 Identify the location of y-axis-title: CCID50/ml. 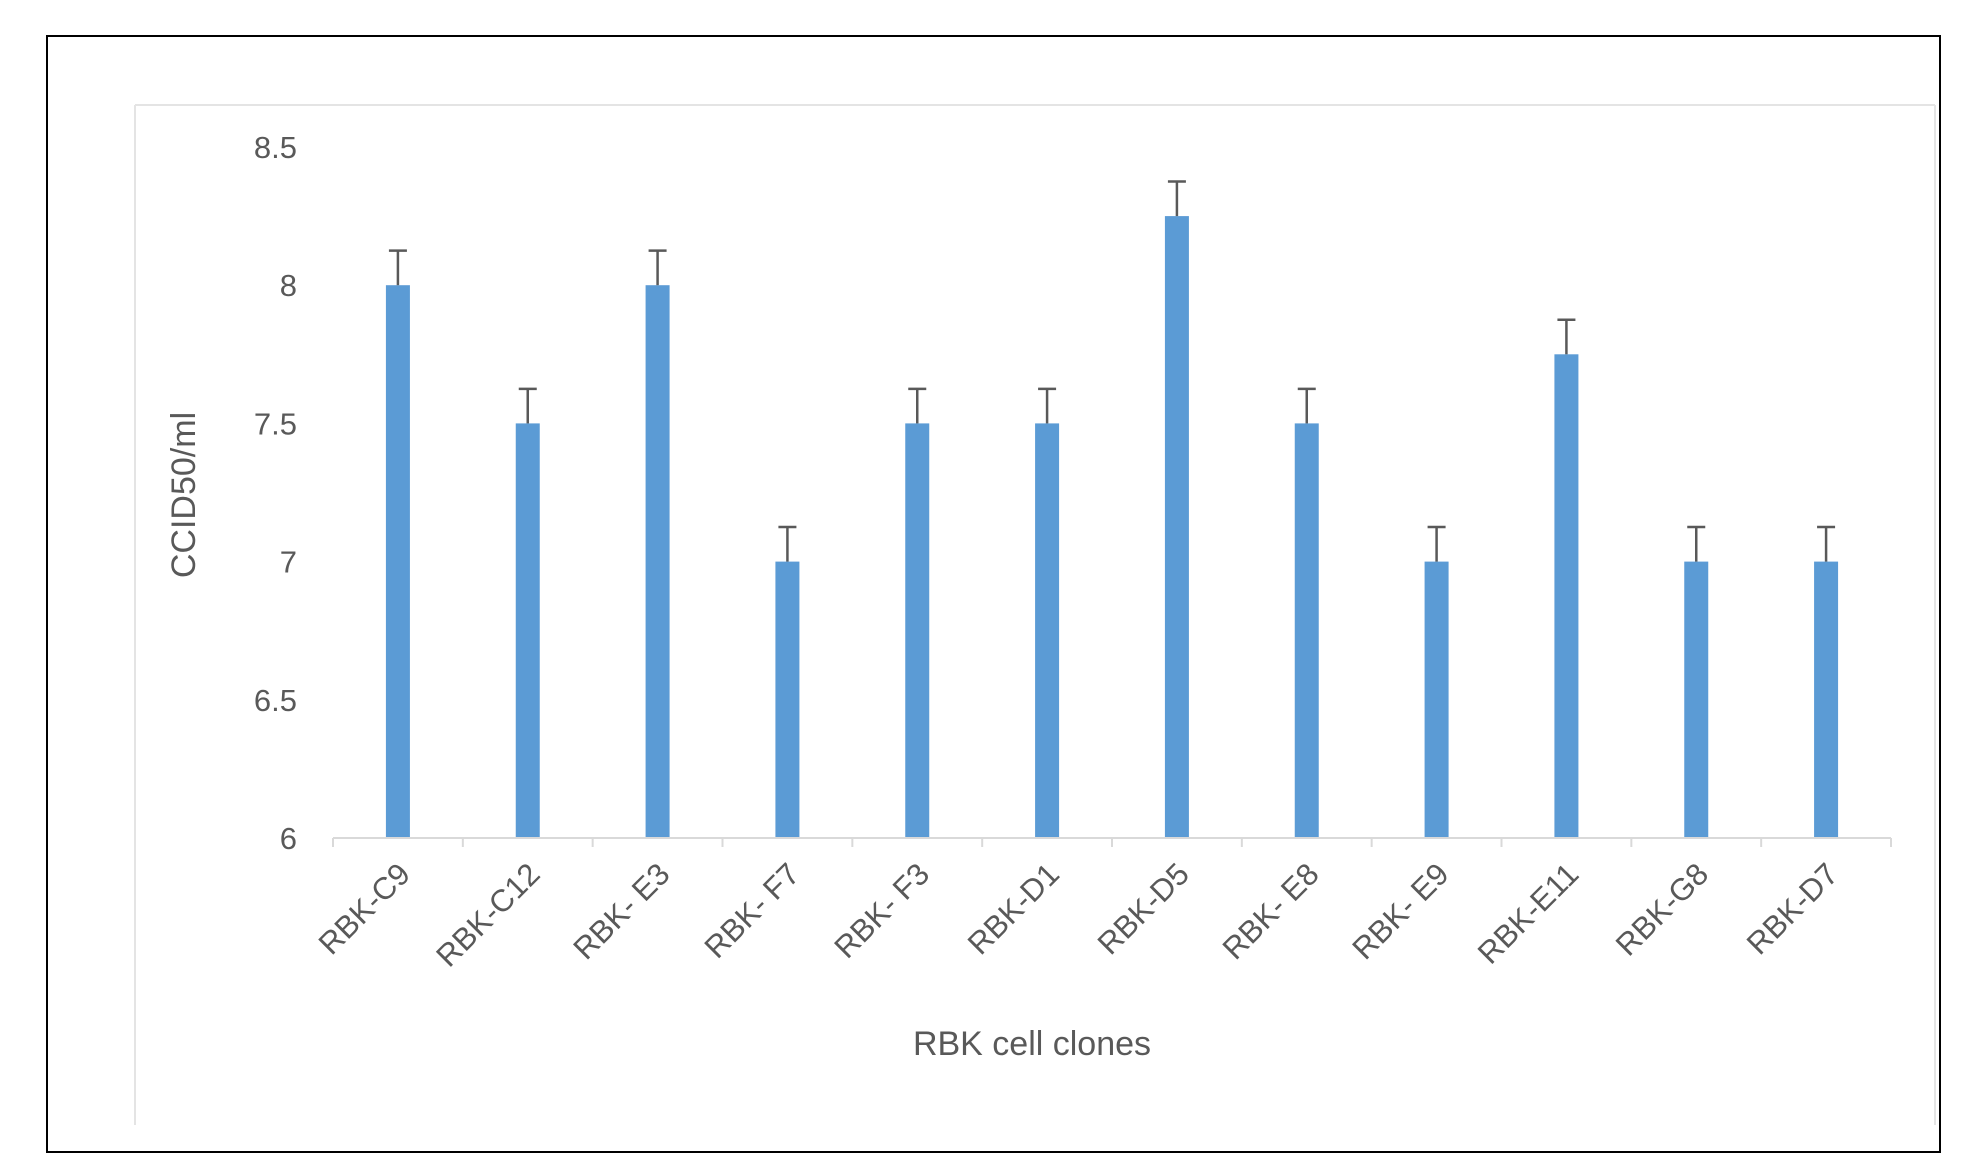
(184, 495).